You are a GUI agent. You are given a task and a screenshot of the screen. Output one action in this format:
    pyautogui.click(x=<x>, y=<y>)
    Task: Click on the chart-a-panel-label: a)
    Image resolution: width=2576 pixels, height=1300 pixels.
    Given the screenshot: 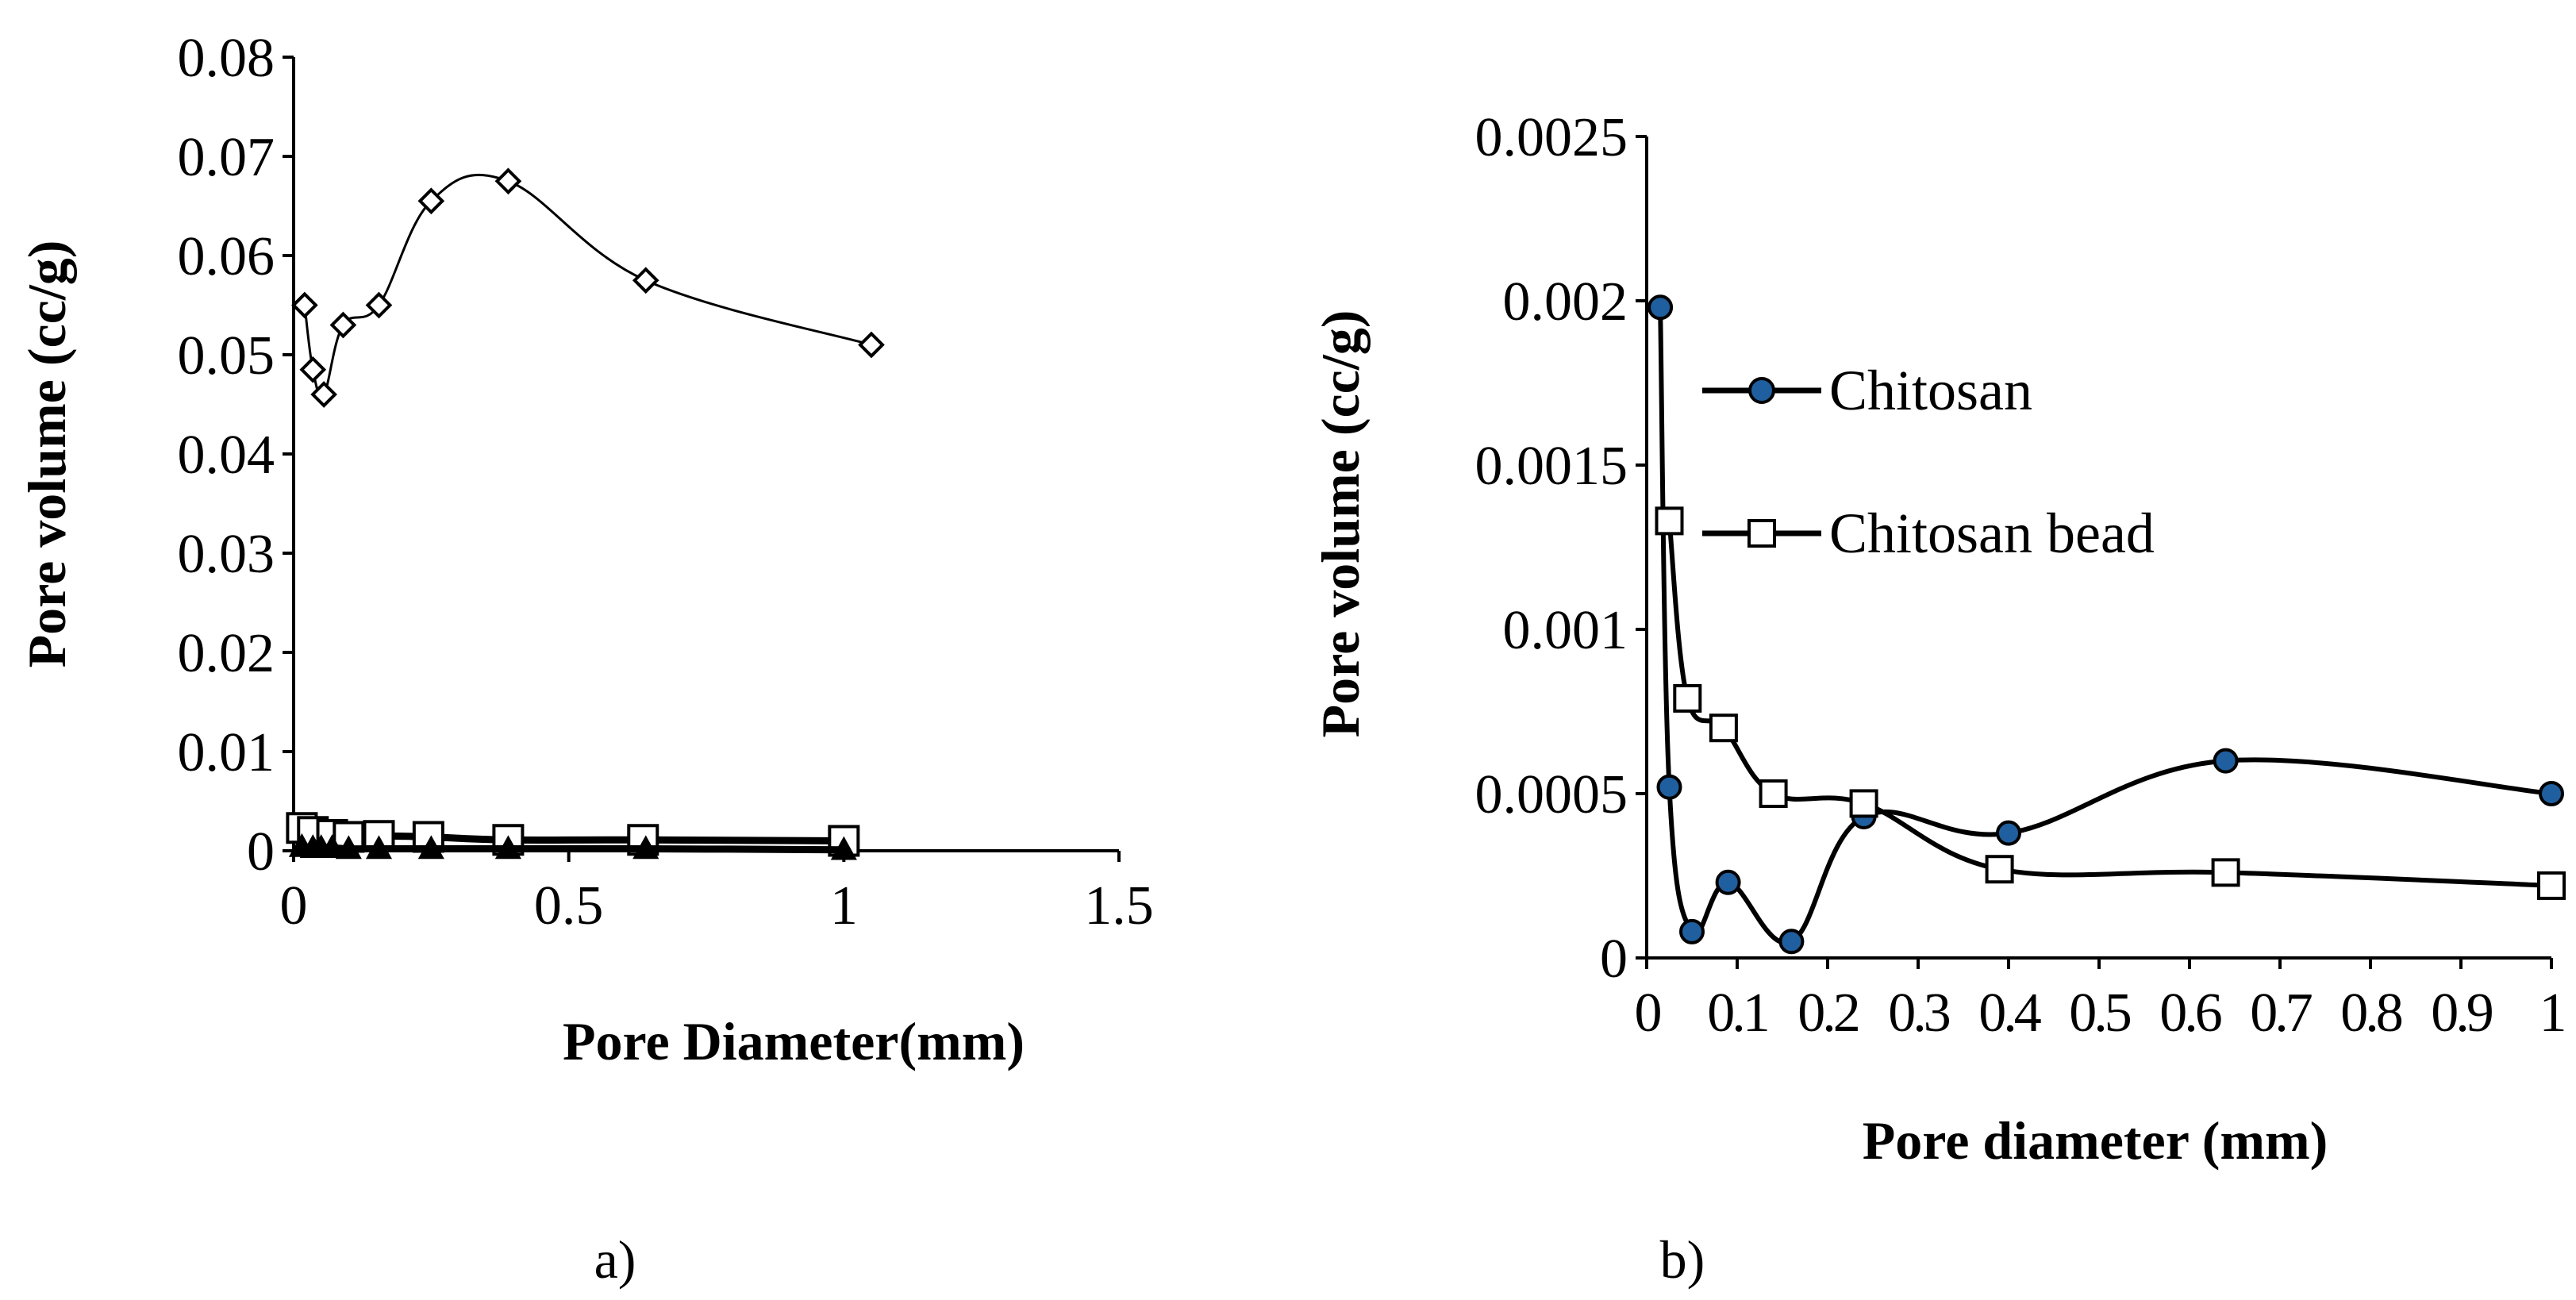 What is the action you would take?
    pyautogui.click(x=615, y=1259)
    